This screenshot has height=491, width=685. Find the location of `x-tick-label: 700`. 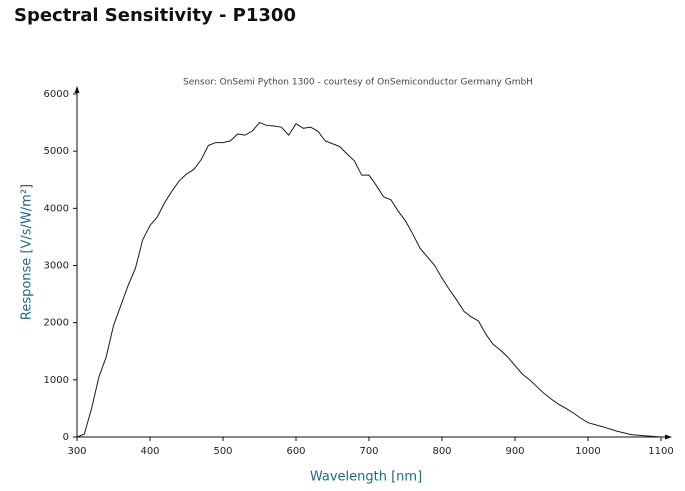

x-tick-label: 700 is located at coordinates (368, 451).